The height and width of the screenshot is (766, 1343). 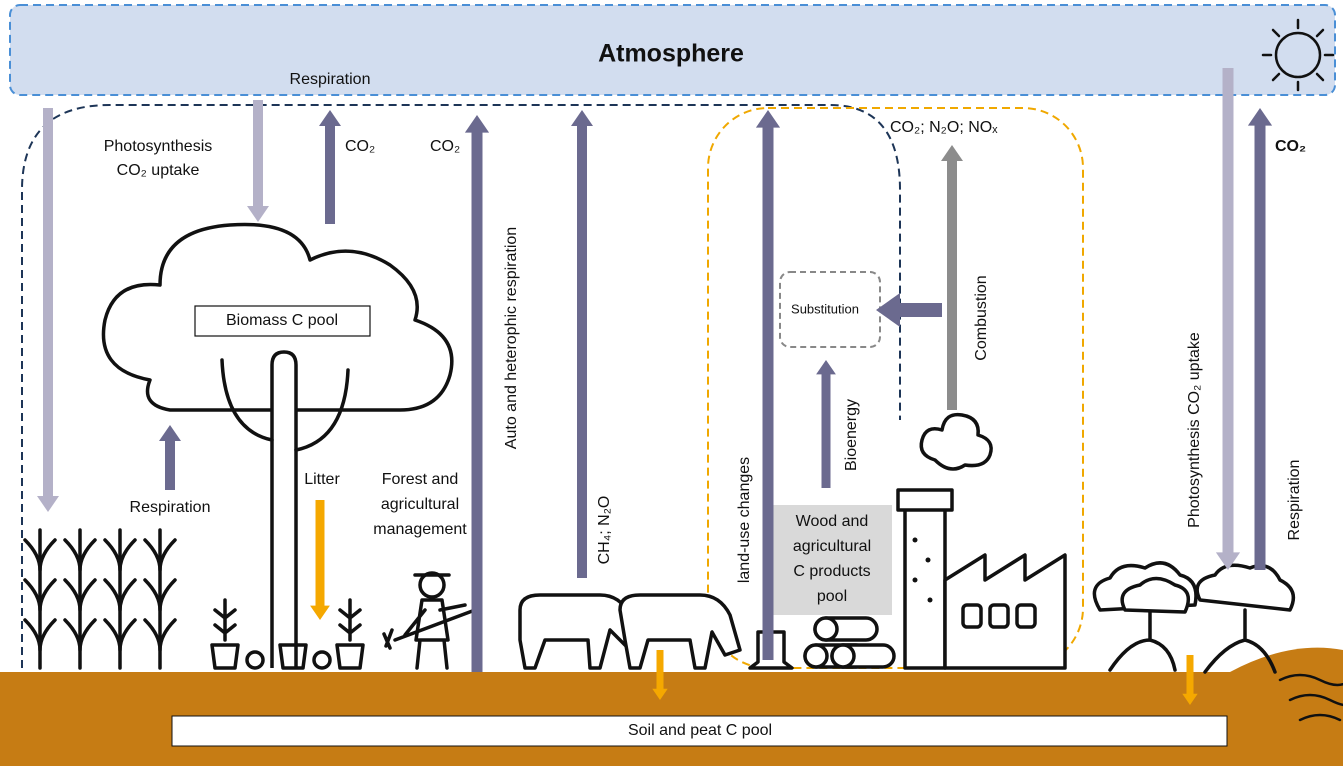 I want to click on farmer-icon, so click(x=429, y=620).